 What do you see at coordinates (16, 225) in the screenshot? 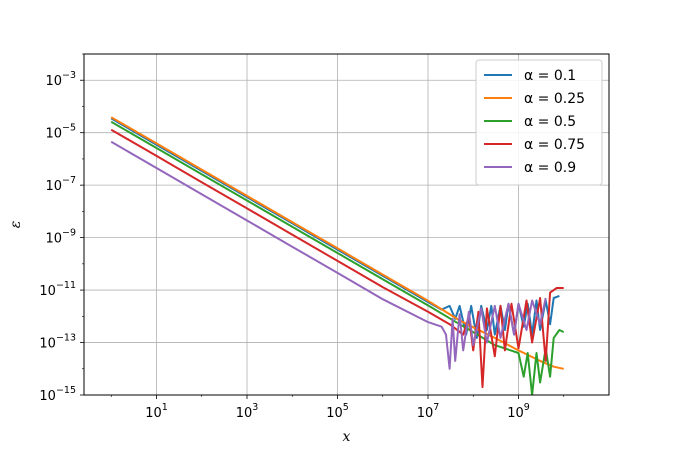
I see `y-axis-label: ε` at bounding box center [16, 225].